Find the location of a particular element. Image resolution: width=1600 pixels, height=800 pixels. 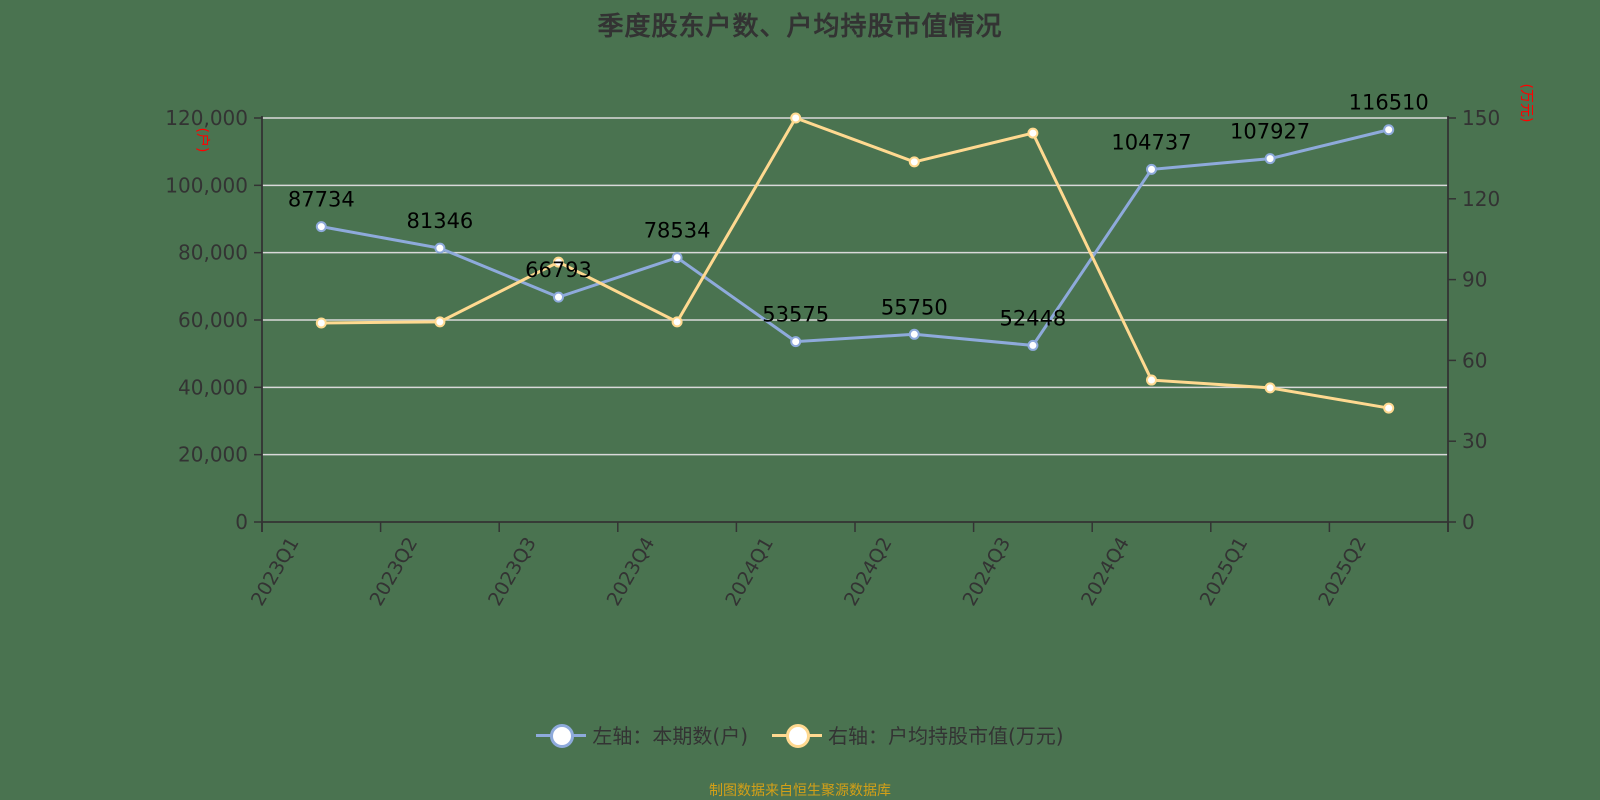

data-label: 81346 is located at coordinates (439, 221).